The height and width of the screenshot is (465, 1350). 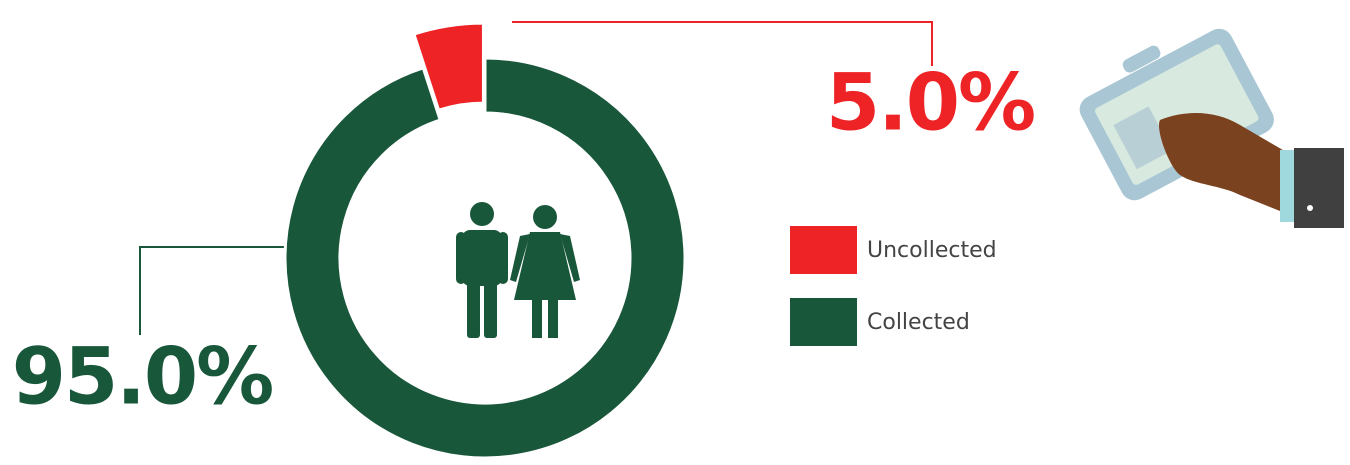 I want to click on value-label: 5.0%, so click(x=930, y=103).